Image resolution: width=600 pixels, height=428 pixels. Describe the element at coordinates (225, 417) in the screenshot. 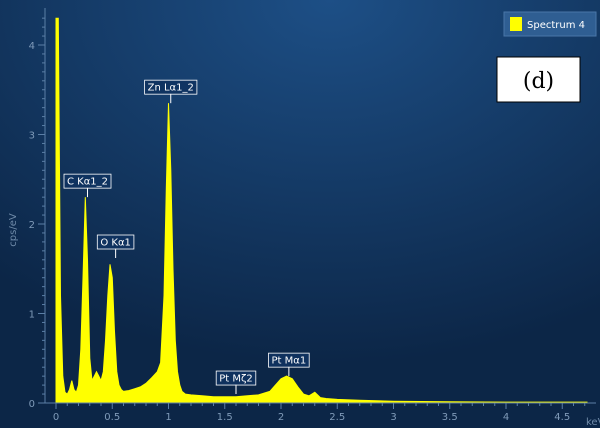

I see `x-tick-label: 1.5` at that location.